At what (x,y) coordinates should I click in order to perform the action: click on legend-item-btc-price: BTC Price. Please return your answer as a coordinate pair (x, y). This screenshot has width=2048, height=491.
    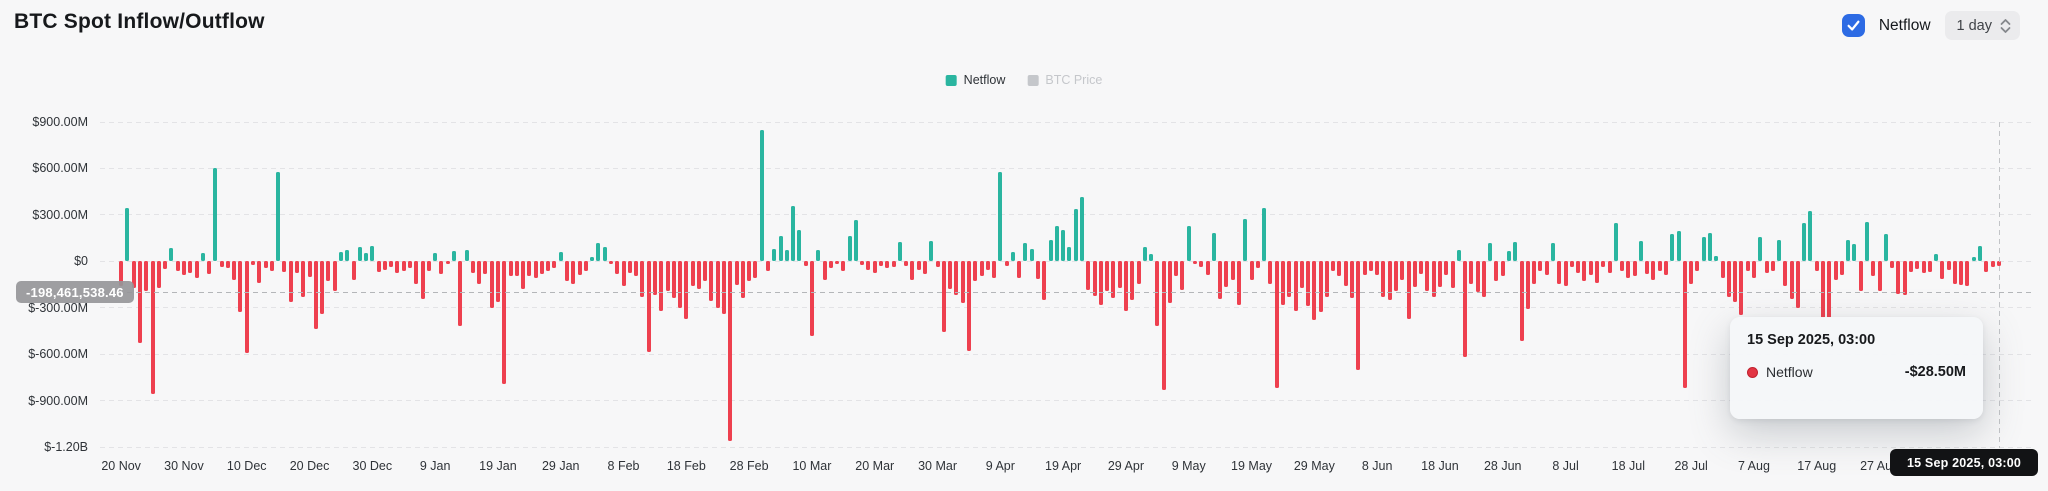
    Looking at the image, I should click on (1064, 80).